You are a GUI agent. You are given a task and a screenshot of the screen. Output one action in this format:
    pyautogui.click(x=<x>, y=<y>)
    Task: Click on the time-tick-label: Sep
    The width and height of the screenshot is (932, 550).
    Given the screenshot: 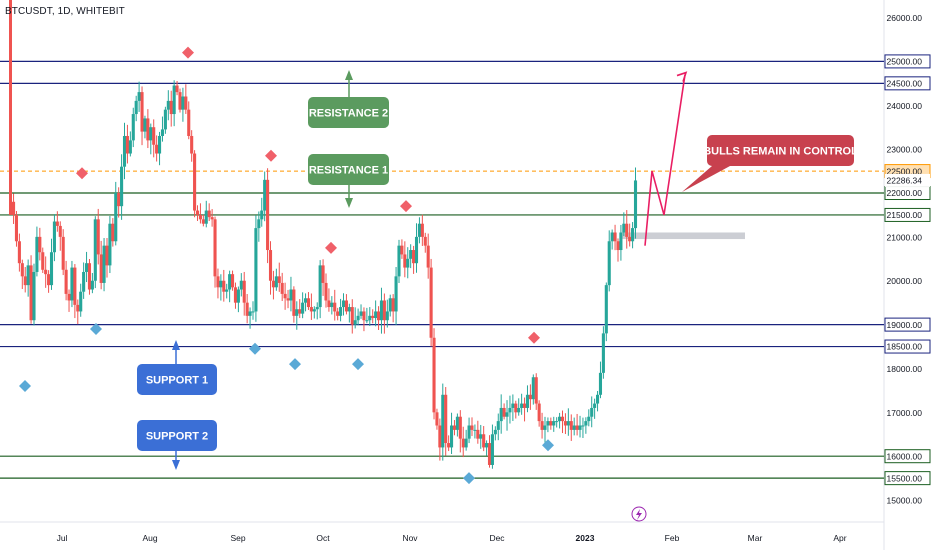 What is the action you would take?
    pyautogui.click(x=237, y=538)
    